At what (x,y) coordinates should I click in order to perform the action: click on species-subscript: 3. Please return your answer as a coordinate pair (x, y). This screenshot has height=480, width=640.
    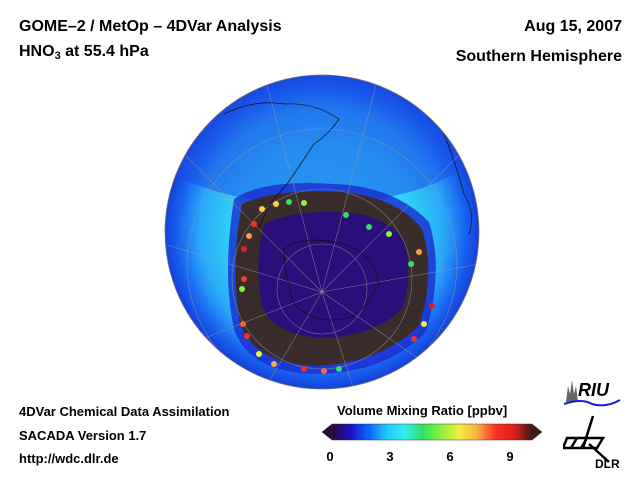
    Looking at the image, I should click on (57, 56).